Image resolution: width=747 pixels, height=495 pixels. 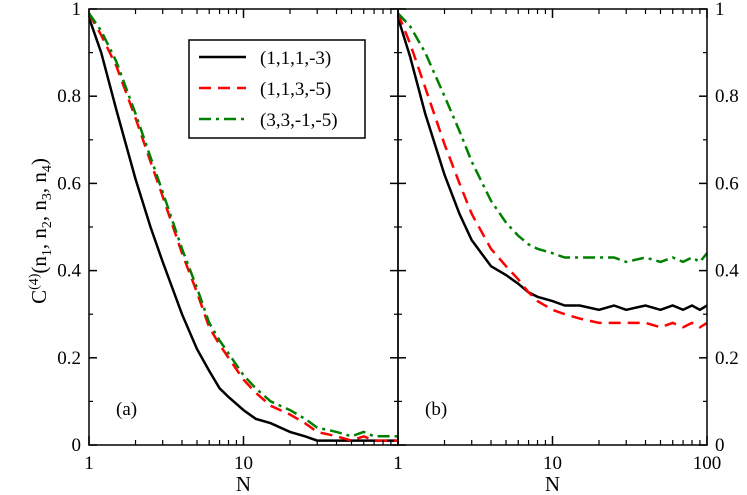 I want to click on legend: (1,1,1,-3) (1,1,3,-5) (3,3,-1,-5), so click(x=277, y=89).